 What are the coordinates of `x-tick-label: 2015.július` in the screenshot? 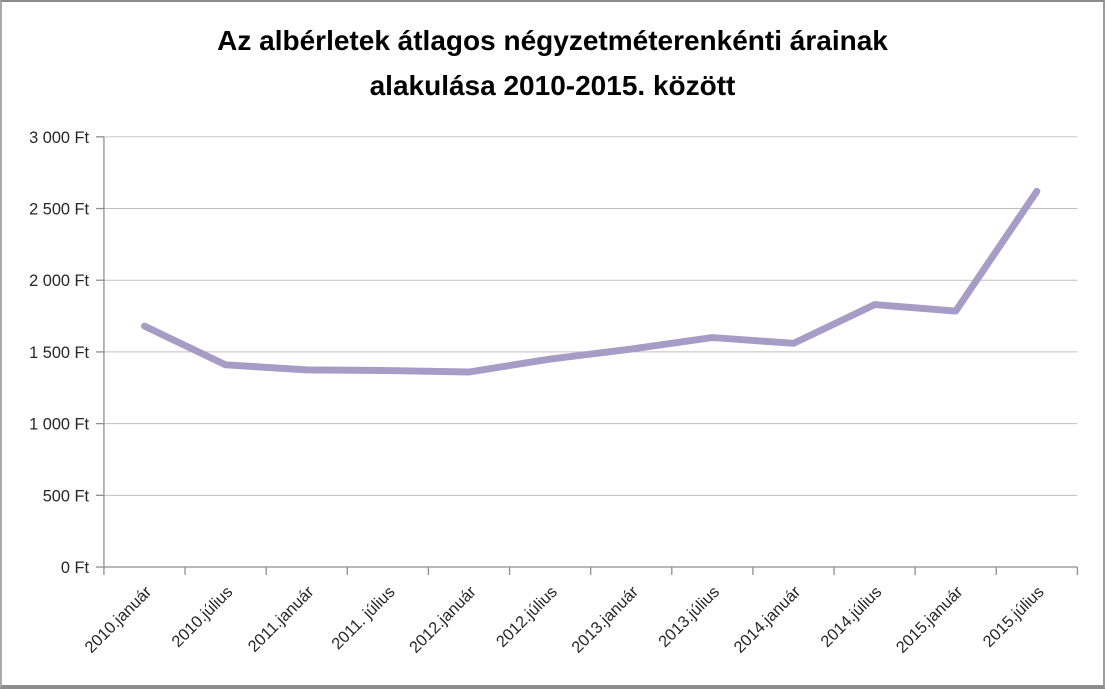 It's located at (1014, 617).